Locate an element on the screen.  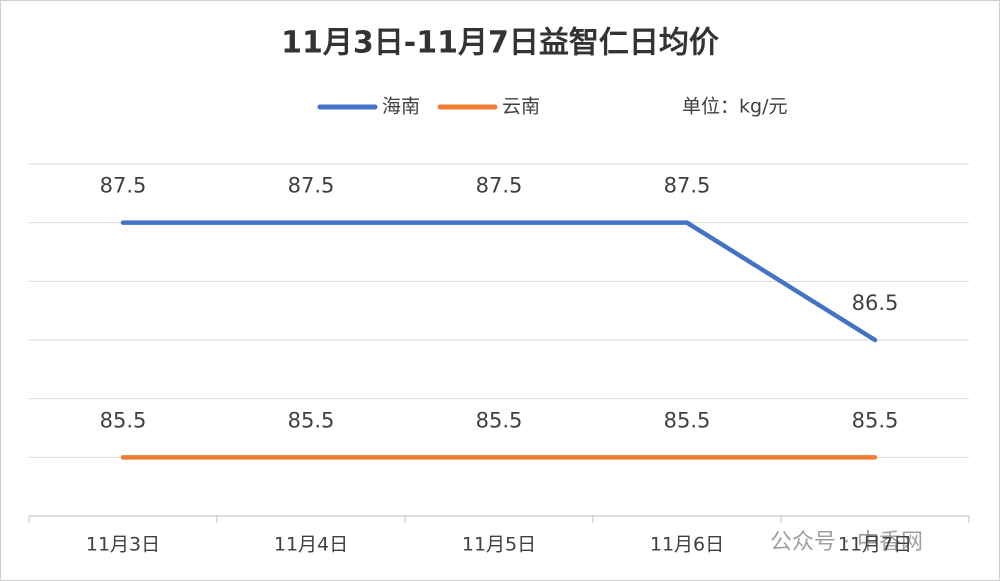
x-tick-label: 11月4日 is located at coordinates (311, 545).